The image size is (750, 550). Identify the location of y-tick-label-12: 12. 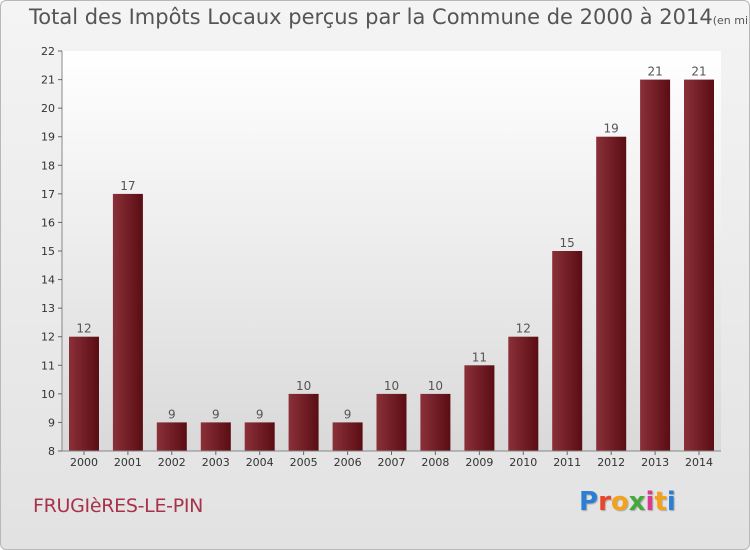
(48, 337).